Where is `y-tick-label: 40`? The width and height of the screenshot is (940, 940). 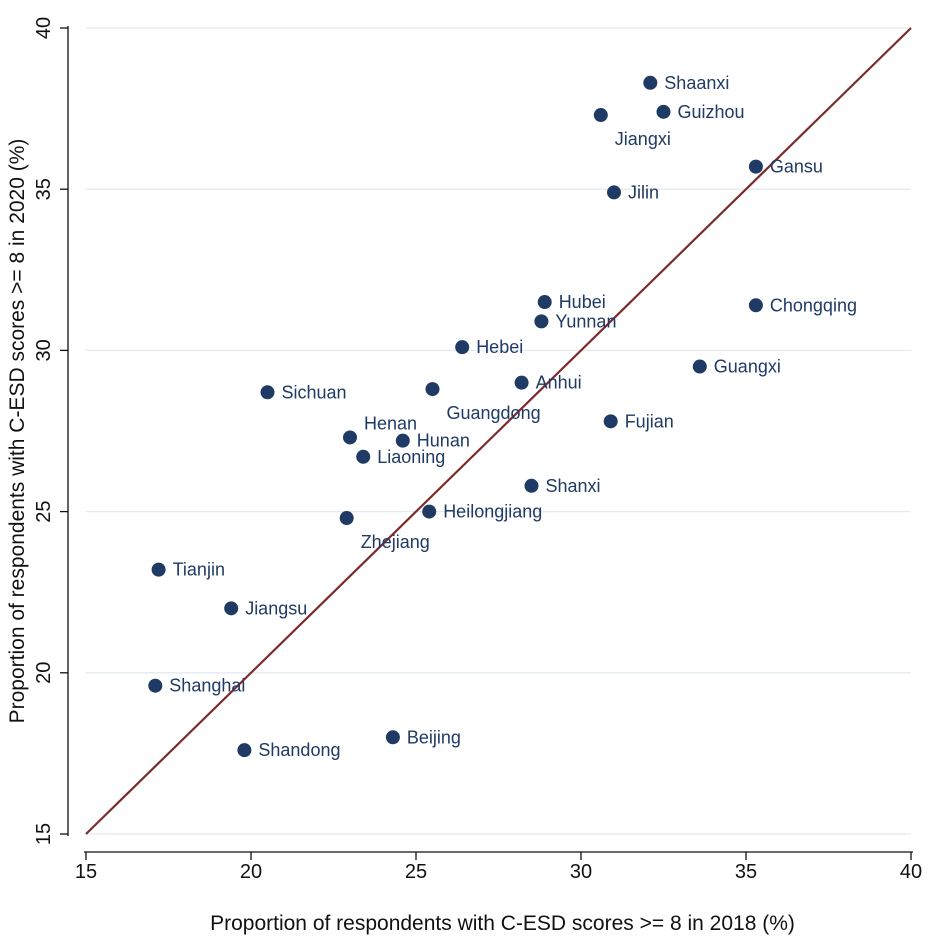
y-tick-label: 40 is located at coordinates (44, 28).